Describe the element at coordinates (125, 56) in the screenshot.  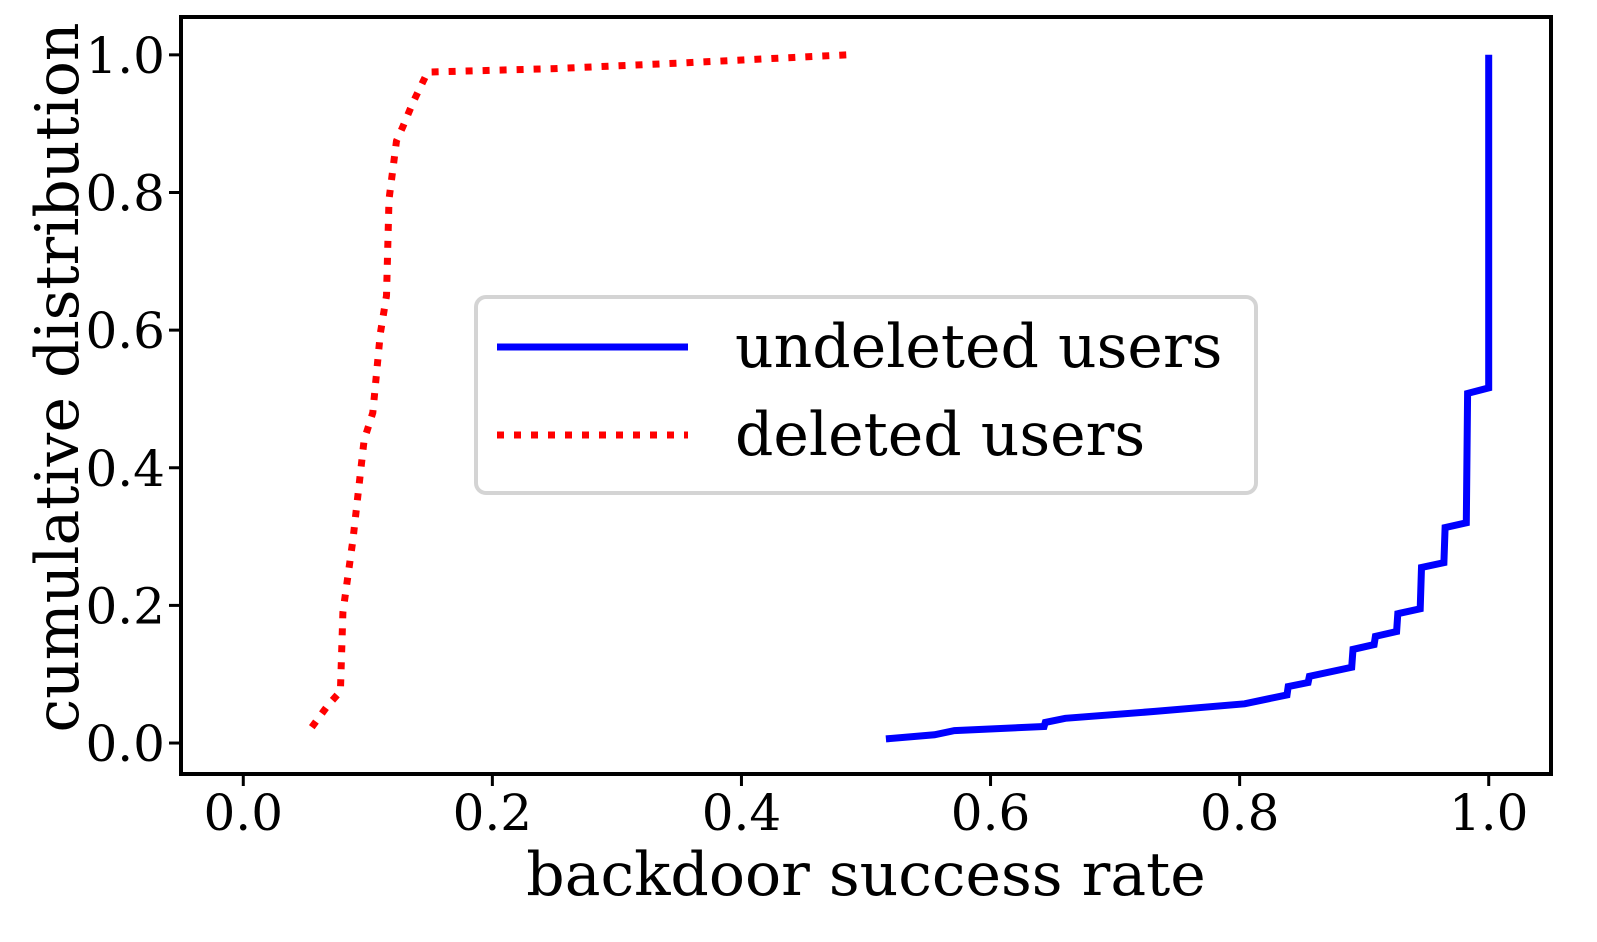
I see `y-tick-label: 1.0` at that location.